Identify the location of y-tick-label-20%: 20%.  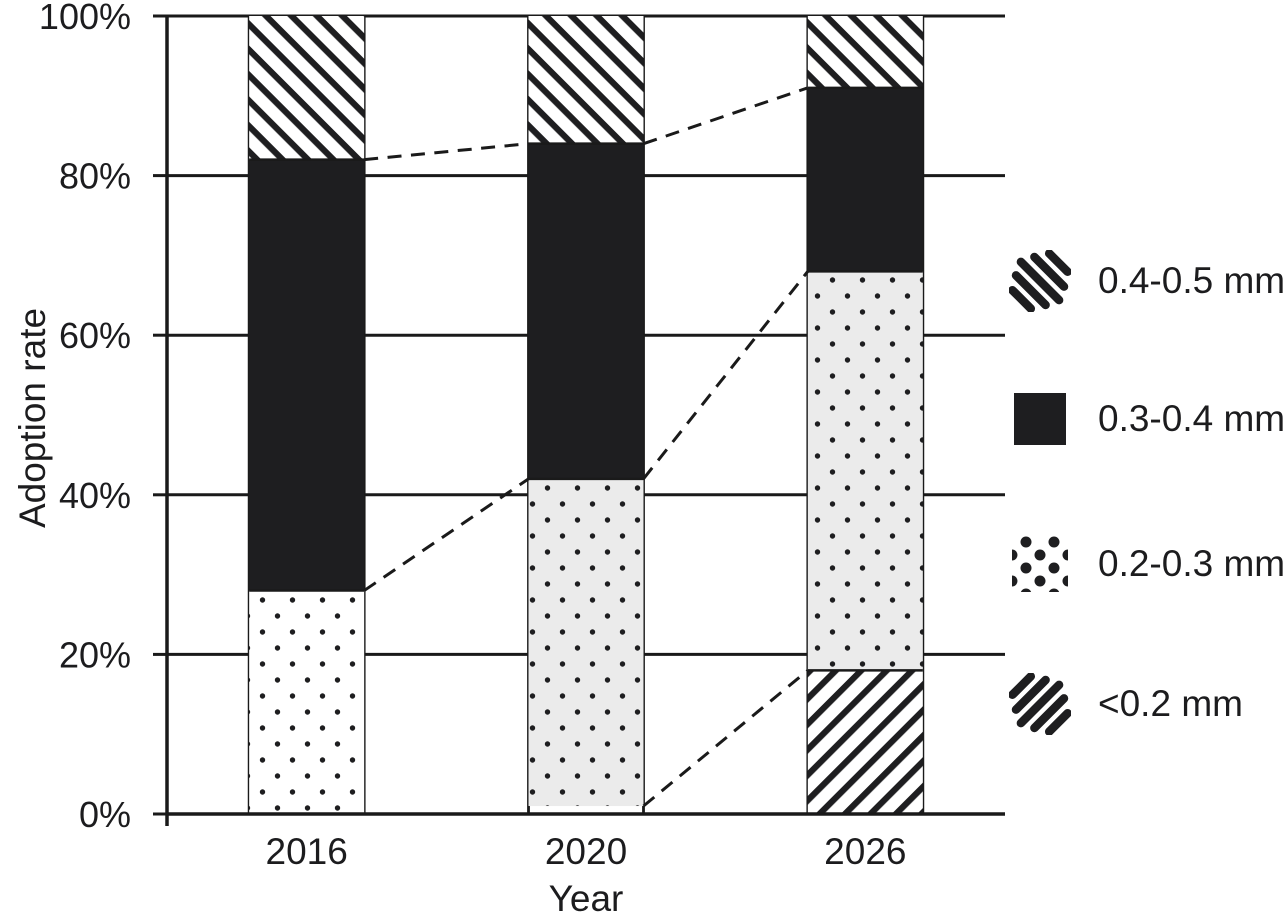
(95, 654).